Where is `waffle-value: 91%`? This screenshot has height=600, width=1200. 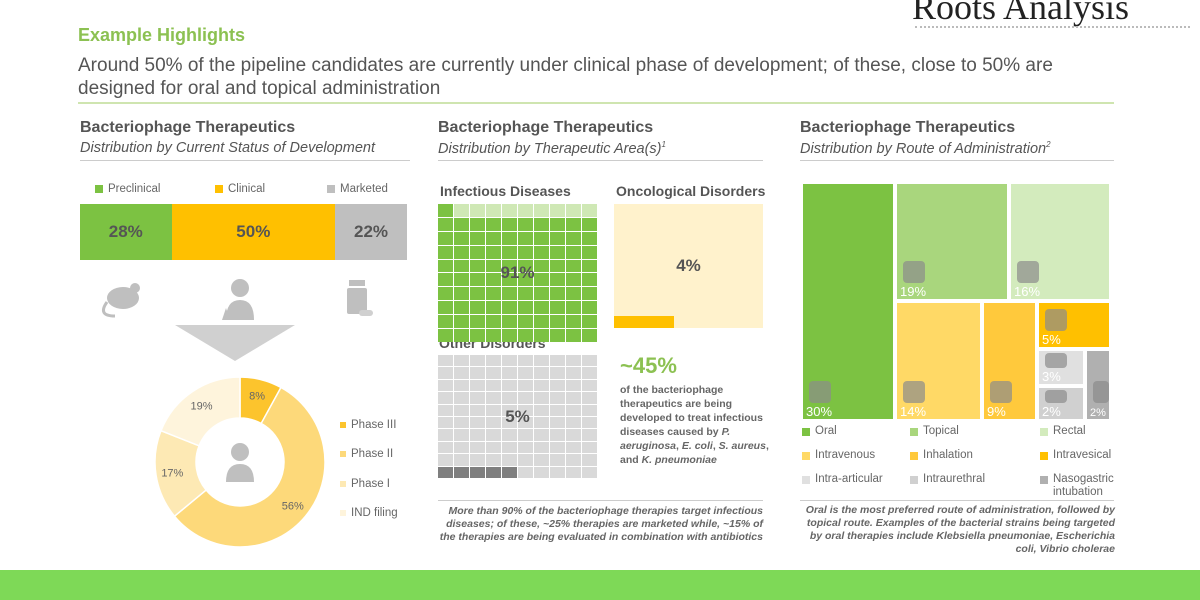 waffle-value: 91% is located at coordinates (517, 272).